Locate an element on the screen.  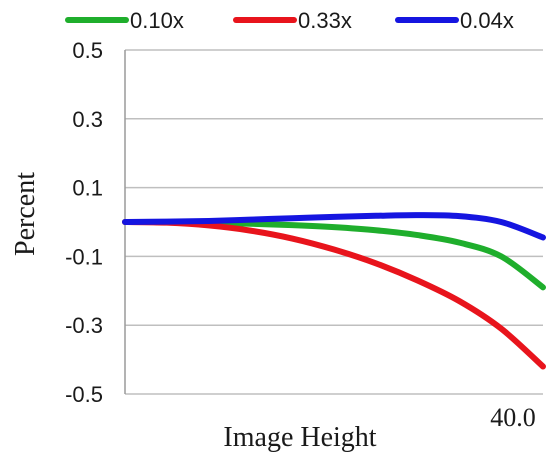
x-tick-label: 40.0 is located at coordinates (513, 417).